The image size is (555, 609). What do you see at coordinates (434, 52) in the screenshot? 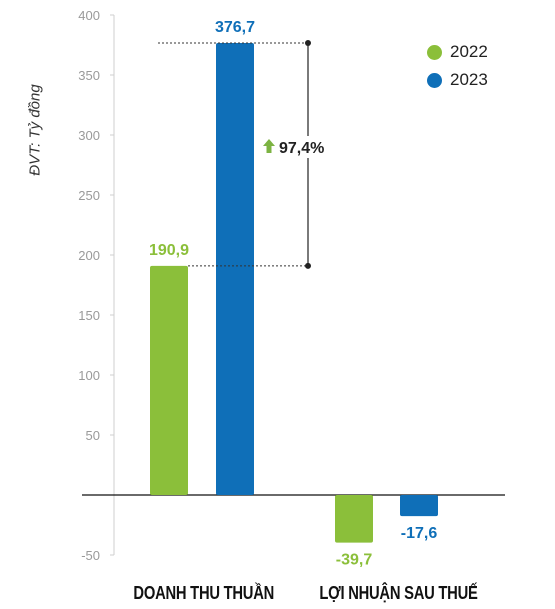
I see `legend-swatch-2022` at bounding box center [434, 52].